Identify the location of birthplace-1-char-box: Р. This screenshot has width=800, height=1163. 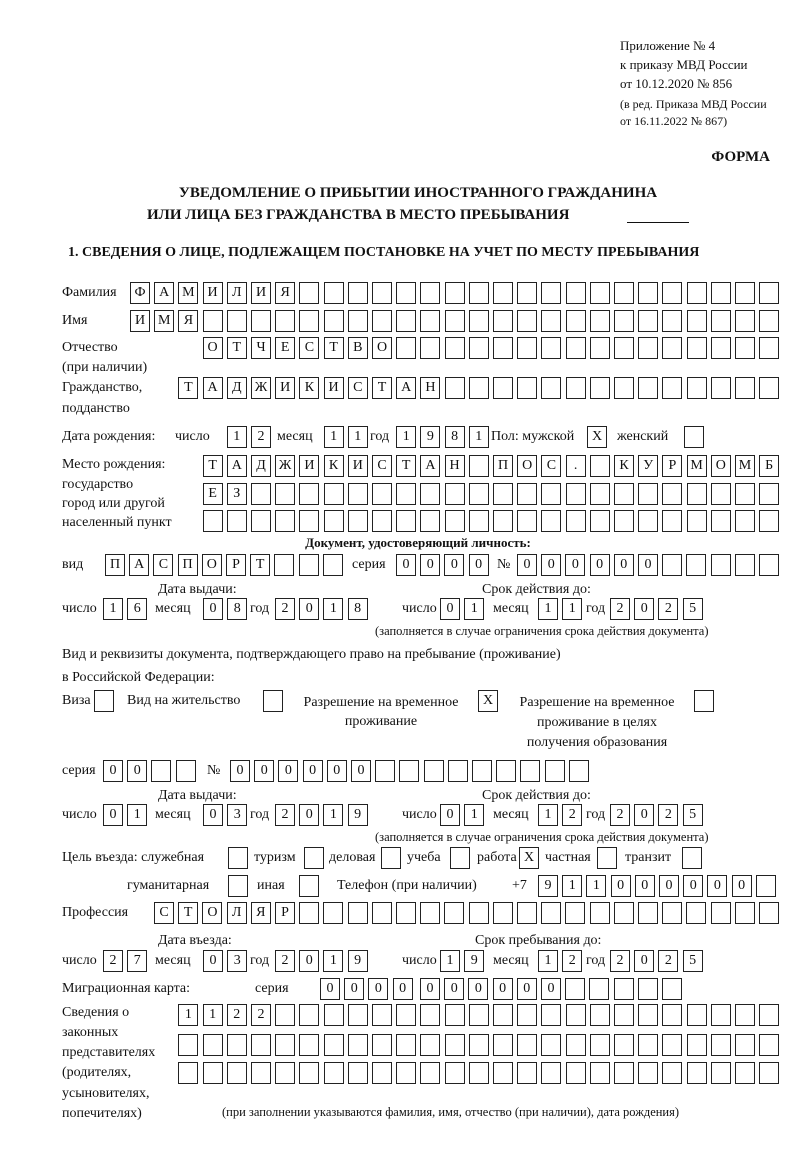
(672, 466).